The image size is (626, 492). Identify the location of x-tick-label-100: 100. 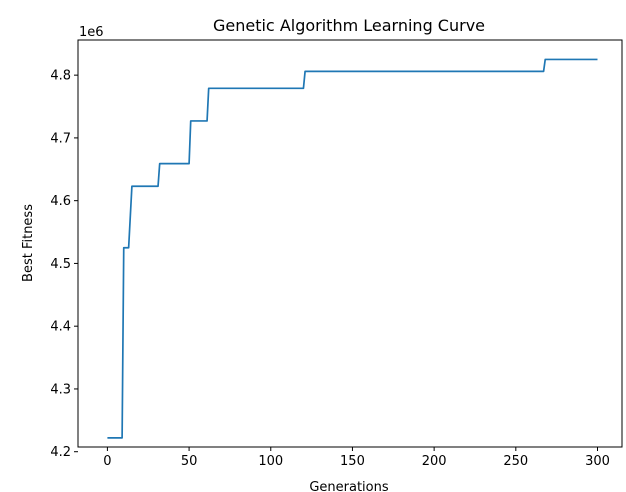
(270, 461).